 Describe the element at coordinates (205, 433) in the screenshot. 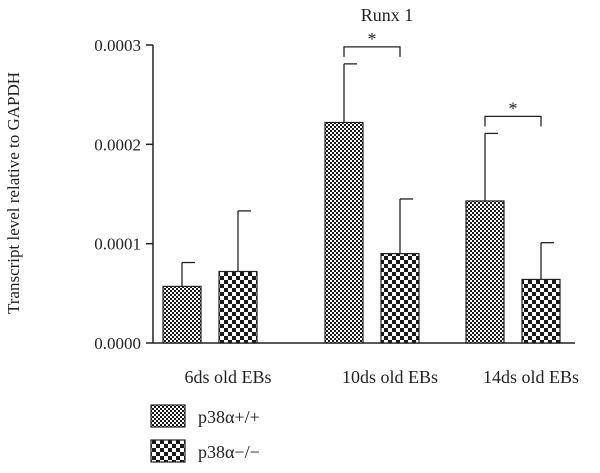

I see `legend: p38α+/+ p38α−/−` at that location.